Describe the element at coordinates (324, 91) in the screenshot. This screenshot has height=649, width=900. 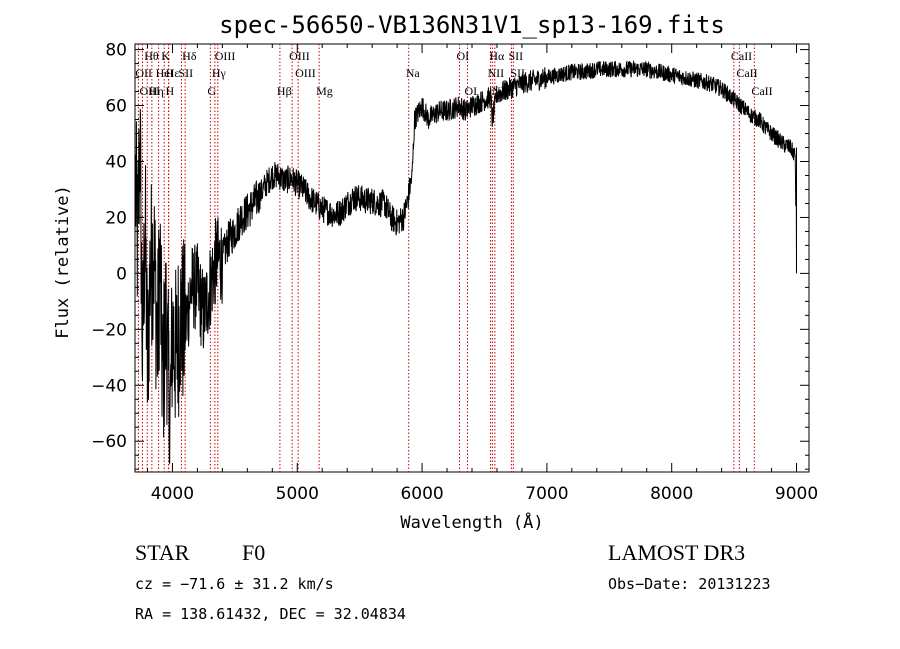
I see `line-marker-label: Mg` at that location.